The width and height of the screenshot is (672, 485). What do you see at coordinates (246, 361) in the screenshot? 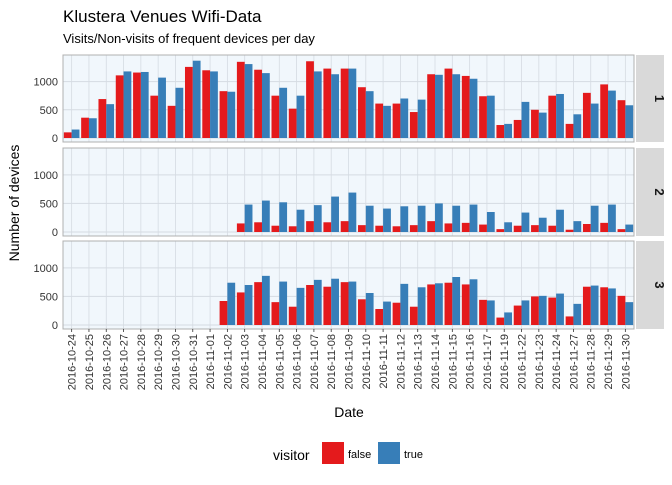
I see `x-tick-label: 2016-11-03` at bounding box center [246, 361].